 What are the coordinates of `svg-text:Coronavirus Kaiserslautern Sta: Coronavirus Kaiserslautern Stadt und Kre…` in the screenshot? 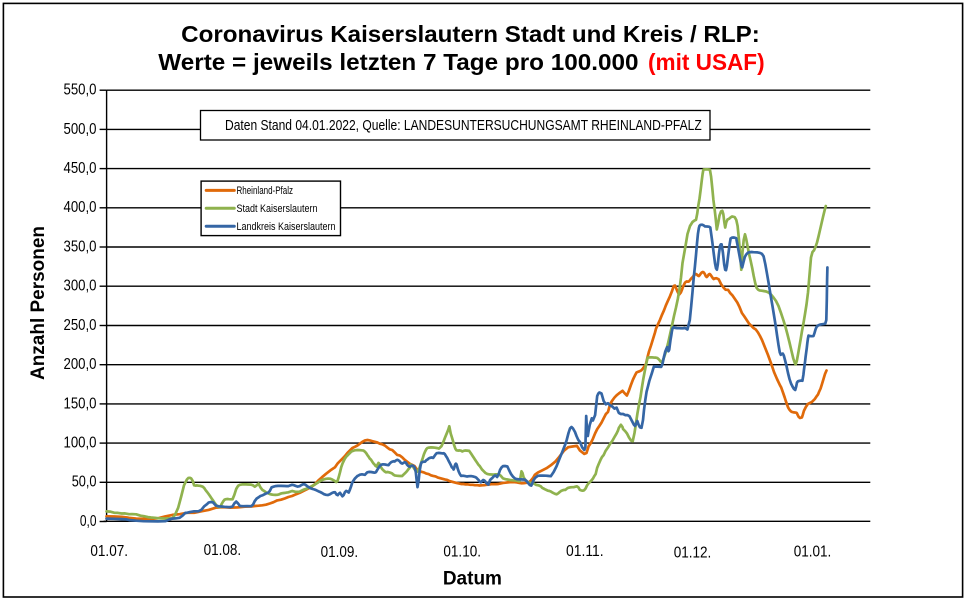 It's located at (470, 34).